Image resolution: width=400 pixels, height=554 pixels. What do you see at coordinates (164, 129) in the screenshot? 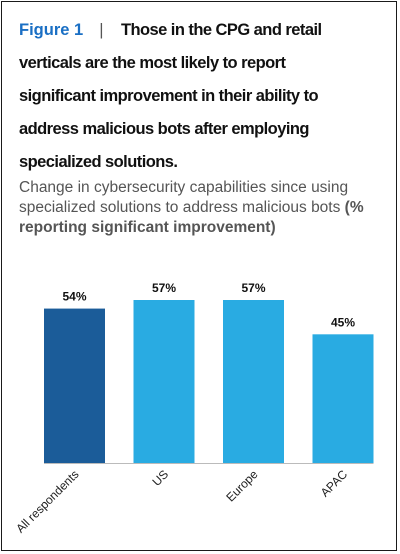
I see `headline-line-4: address malicious bots after employing` at bounding box center [164, 129].